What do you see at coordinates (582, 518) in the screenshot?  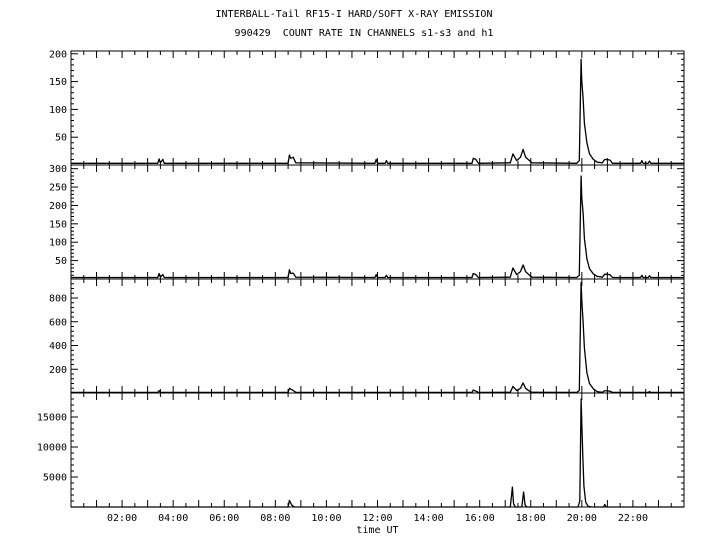 I see `x-tick-label: 20:00` at bounding box center [582, 518].